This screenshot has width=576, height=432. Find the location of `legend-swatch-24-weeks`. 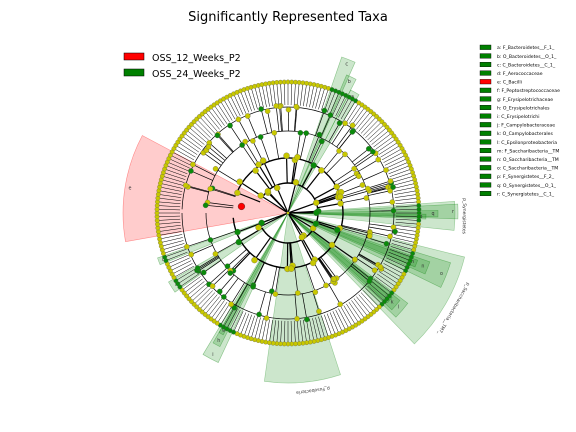

legend-swatch-24-weeks is located at coordinates (134, 72).